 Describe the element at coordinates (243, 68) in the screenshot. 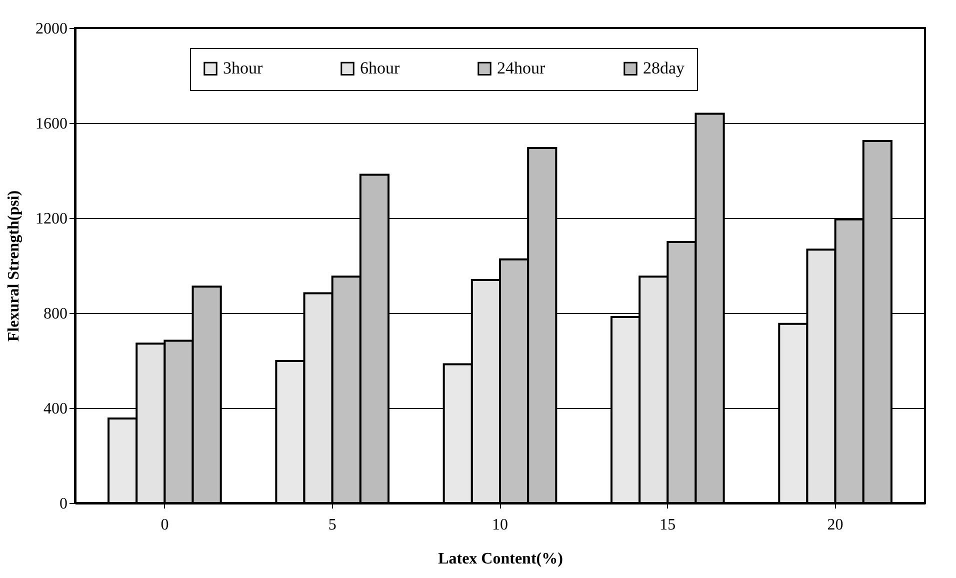

I see `legend-label: 3hour` at that location.